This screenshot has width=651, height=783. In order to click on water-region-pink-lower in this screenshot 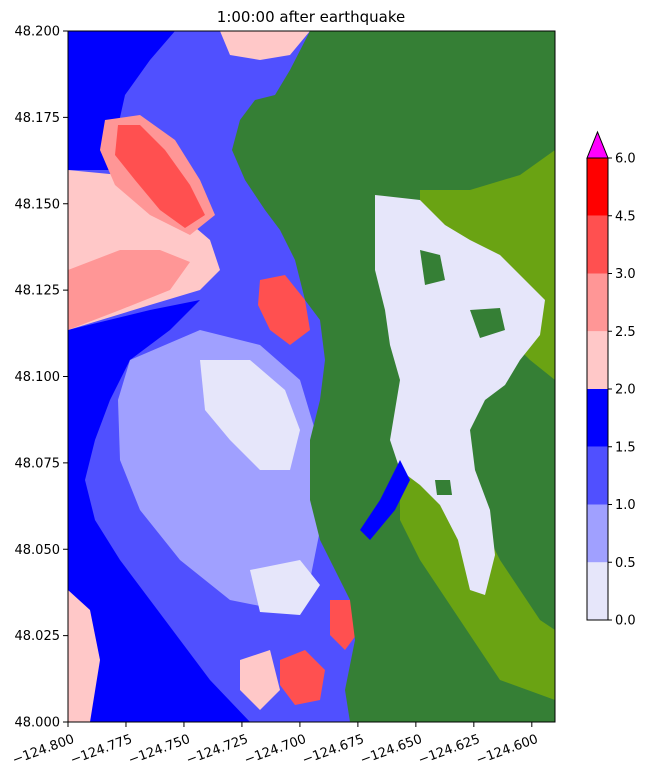, I will do `click(84, 656)`.